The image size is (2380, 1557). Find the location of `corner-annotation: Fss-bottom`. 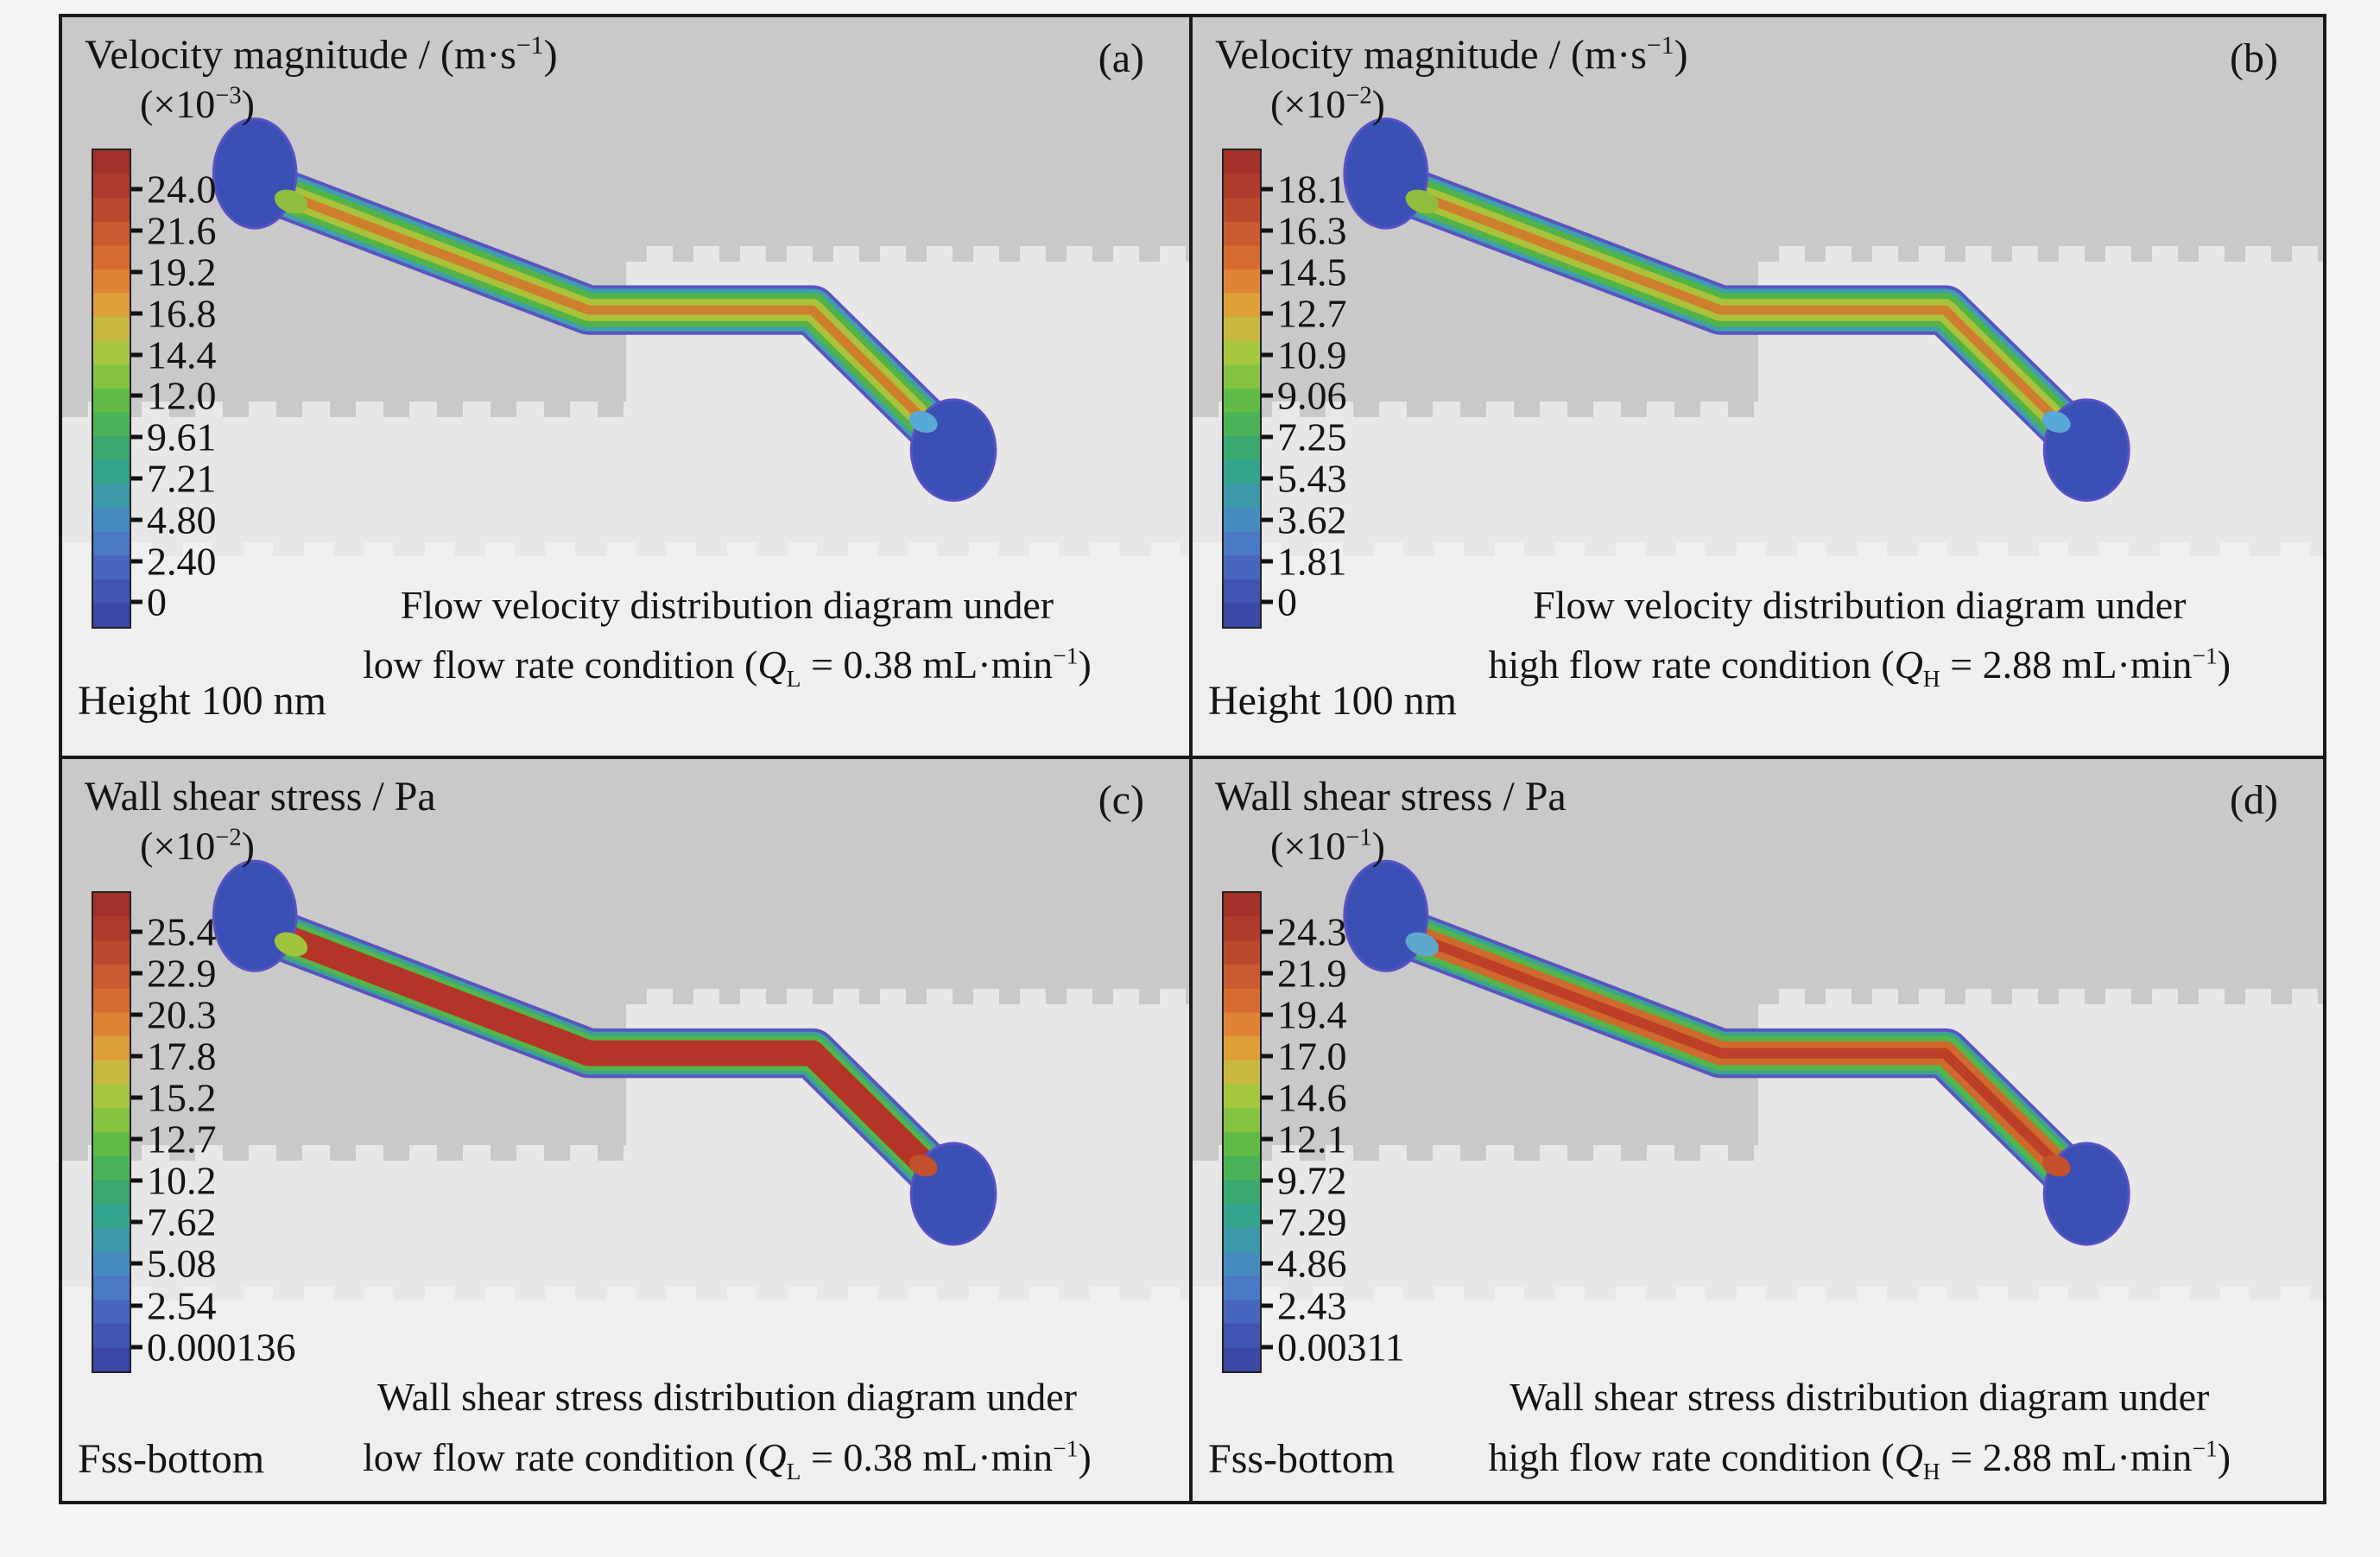

corner-annotation: Fss-bottom is located at coordinates (172, 1459).